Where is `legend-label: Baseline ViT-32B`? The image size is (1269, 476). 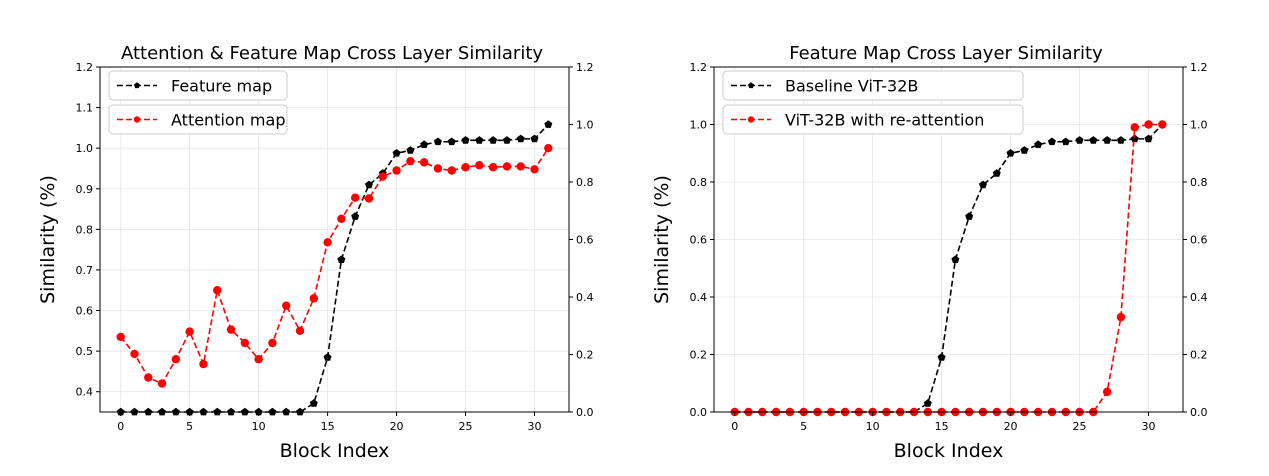 legend-label: Baseline ViT-32B is located at coordinates (851, 86).